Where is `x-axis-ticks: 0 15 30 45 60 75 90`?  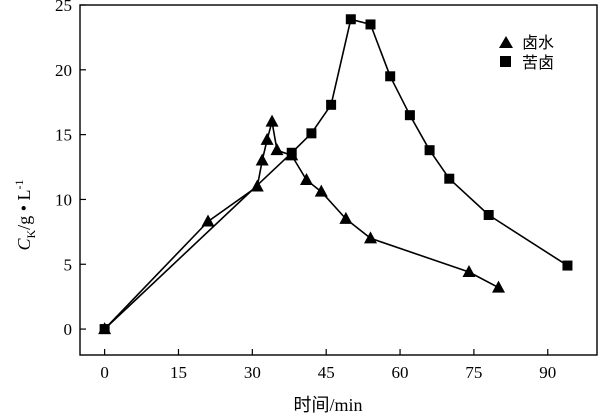
x-axis-ticks: 0 15 30 45 60 75 90 is located at coordinates (328, 365).